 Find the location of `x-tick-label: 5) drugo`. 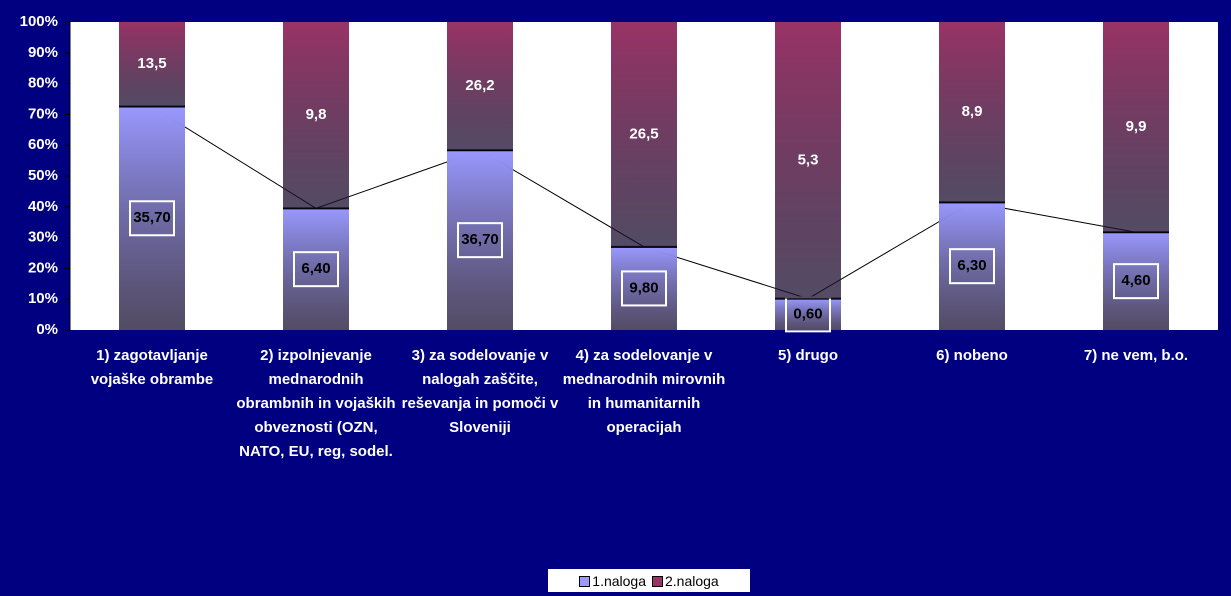

x-tick-label: 5) drugo is located at coordinates (808, 355).